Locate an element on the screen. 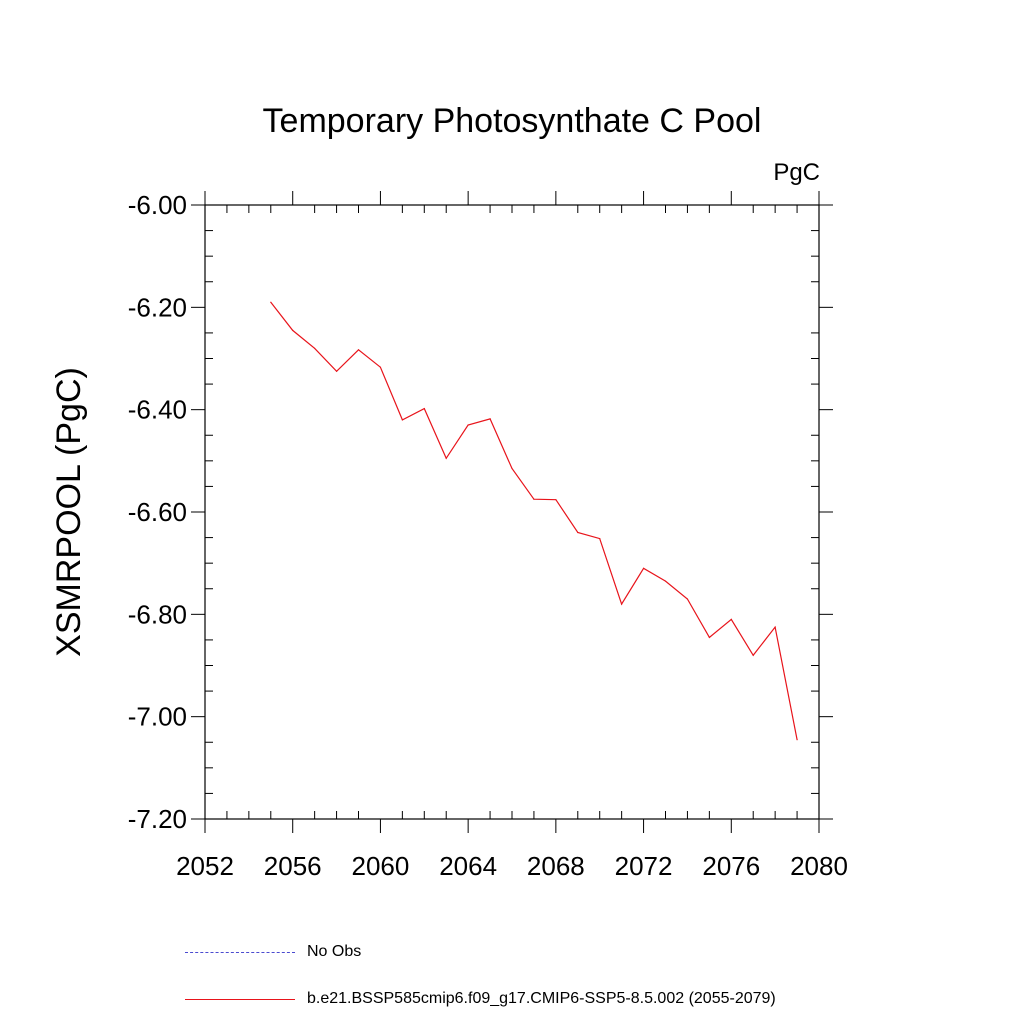  x-tick-label: 2064 is located at coordinates (468, 866).